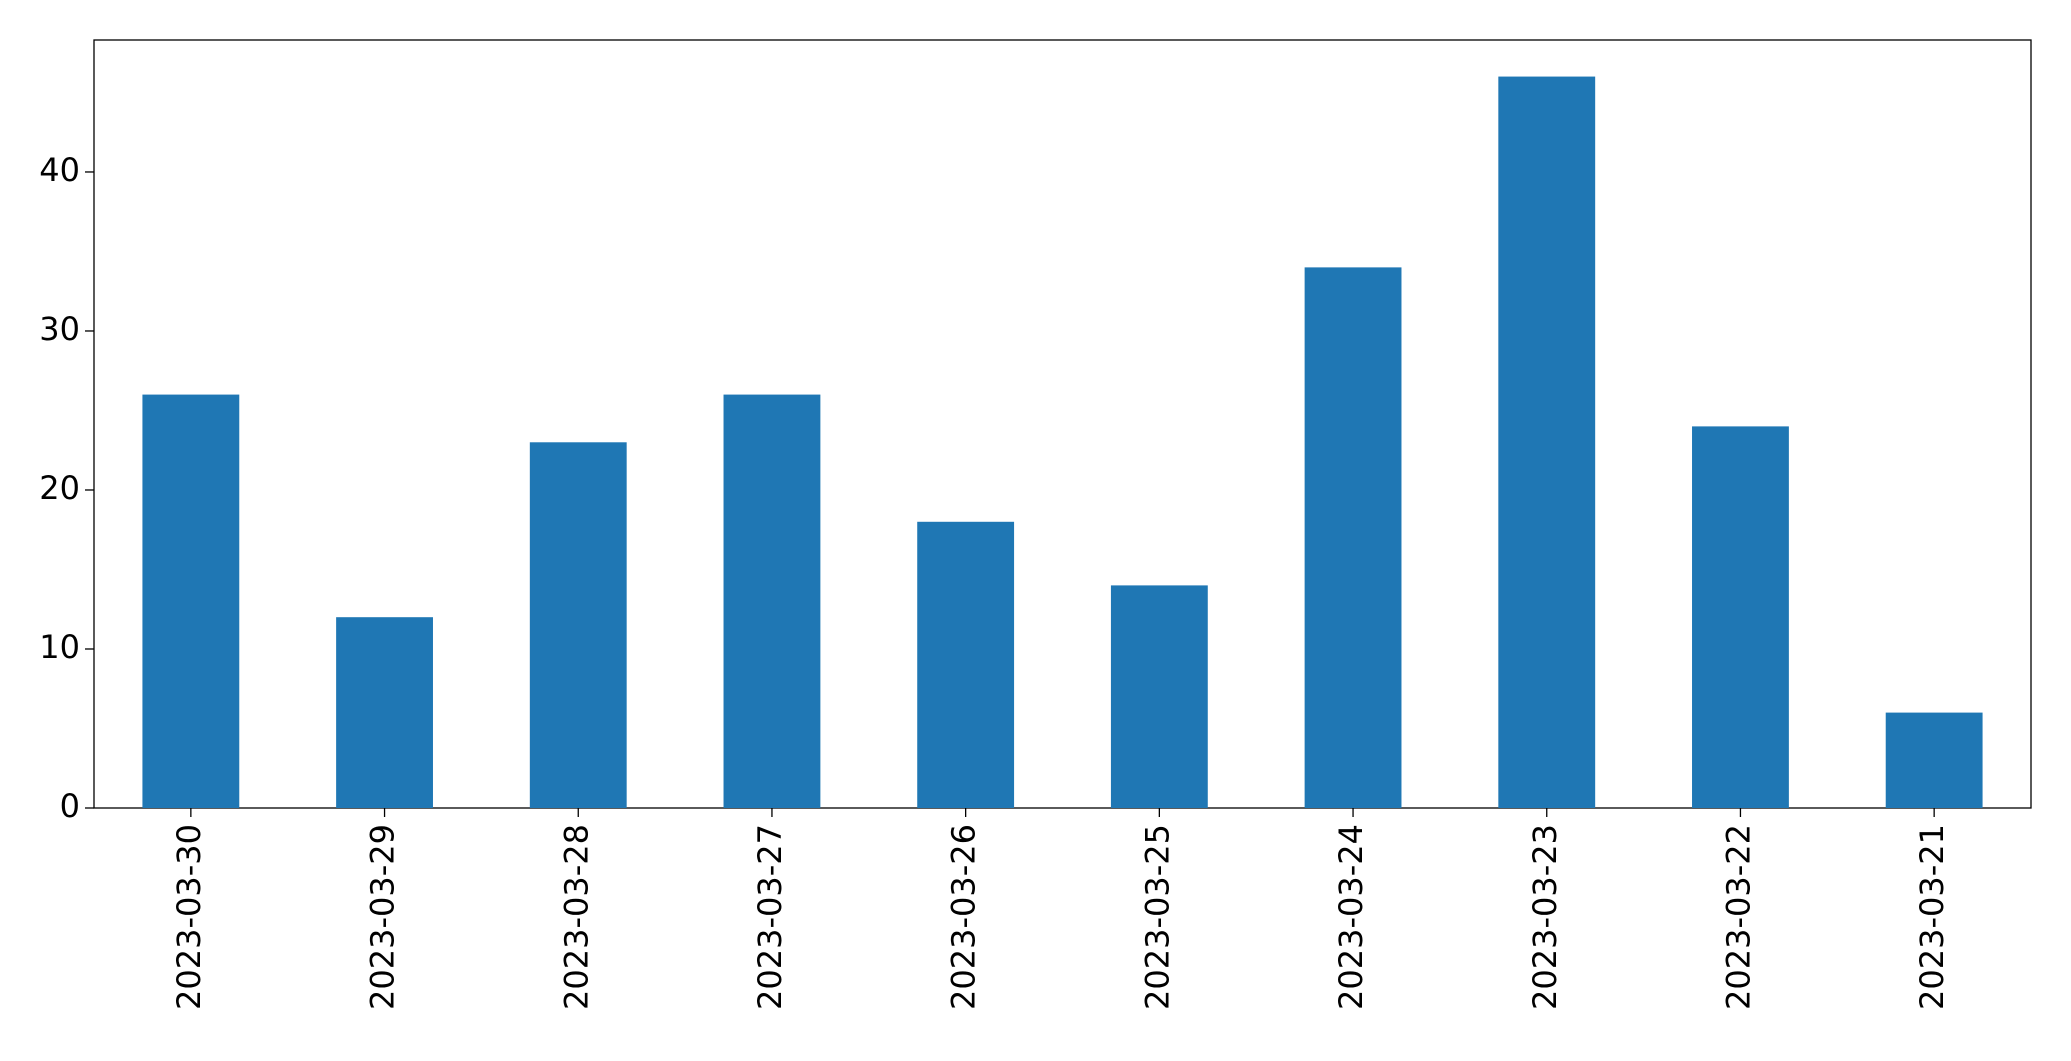 This screenshot has height=1061, width=2071. I want to click on x-tick-label: 2023-03-21, so click(1932, 917).